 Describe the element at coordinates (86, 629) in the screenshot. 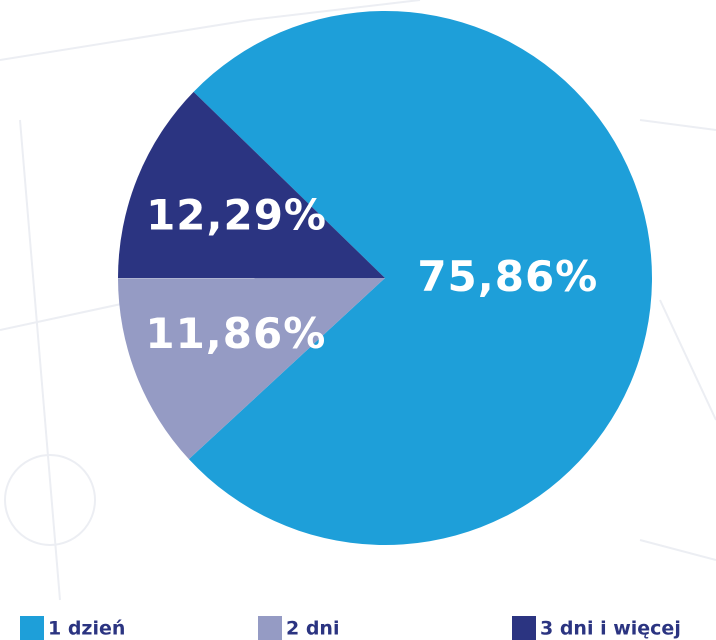

I see `legend-label: 1 dzień` at that location.